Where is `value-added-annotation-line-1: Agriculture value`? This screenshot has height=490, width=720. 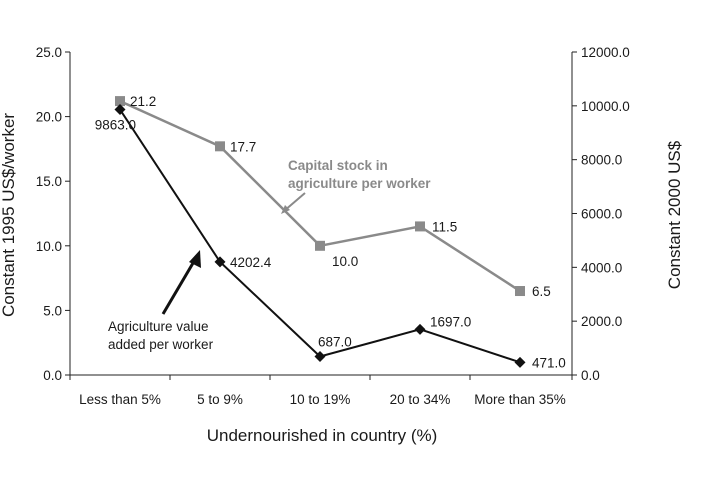 value-added-annotation-line-1: Agriculture value is located at coordinates (158, 326).